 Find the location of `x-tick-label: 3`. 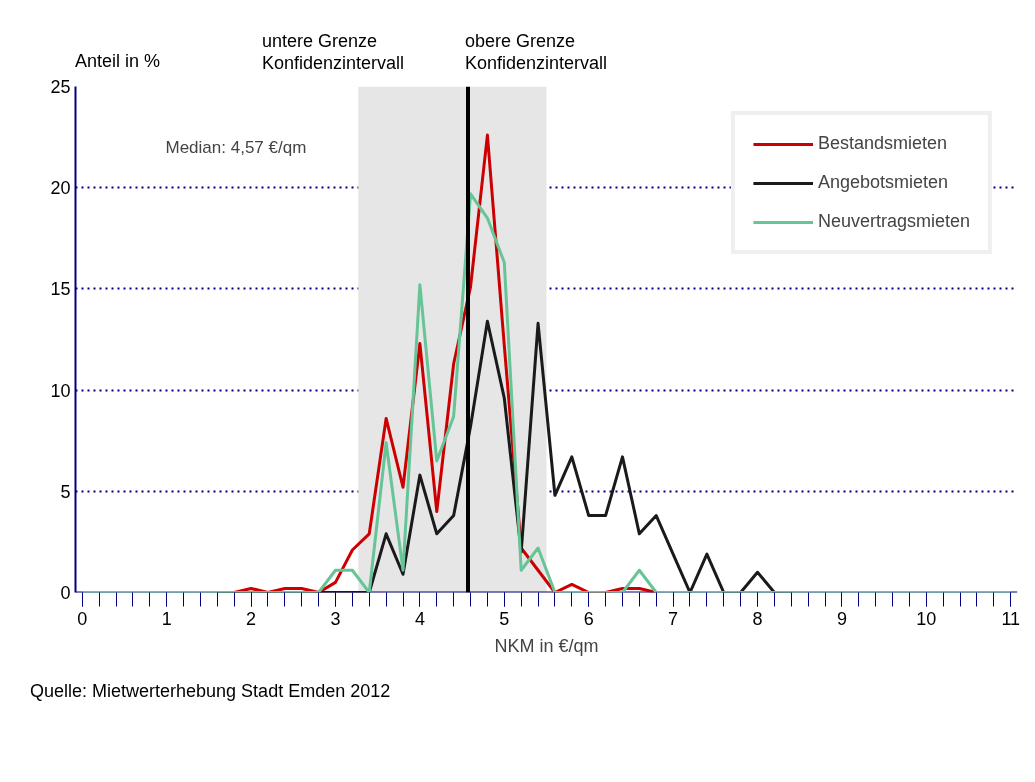

x-tick-label: 3 is located at coordinates (335, 618).